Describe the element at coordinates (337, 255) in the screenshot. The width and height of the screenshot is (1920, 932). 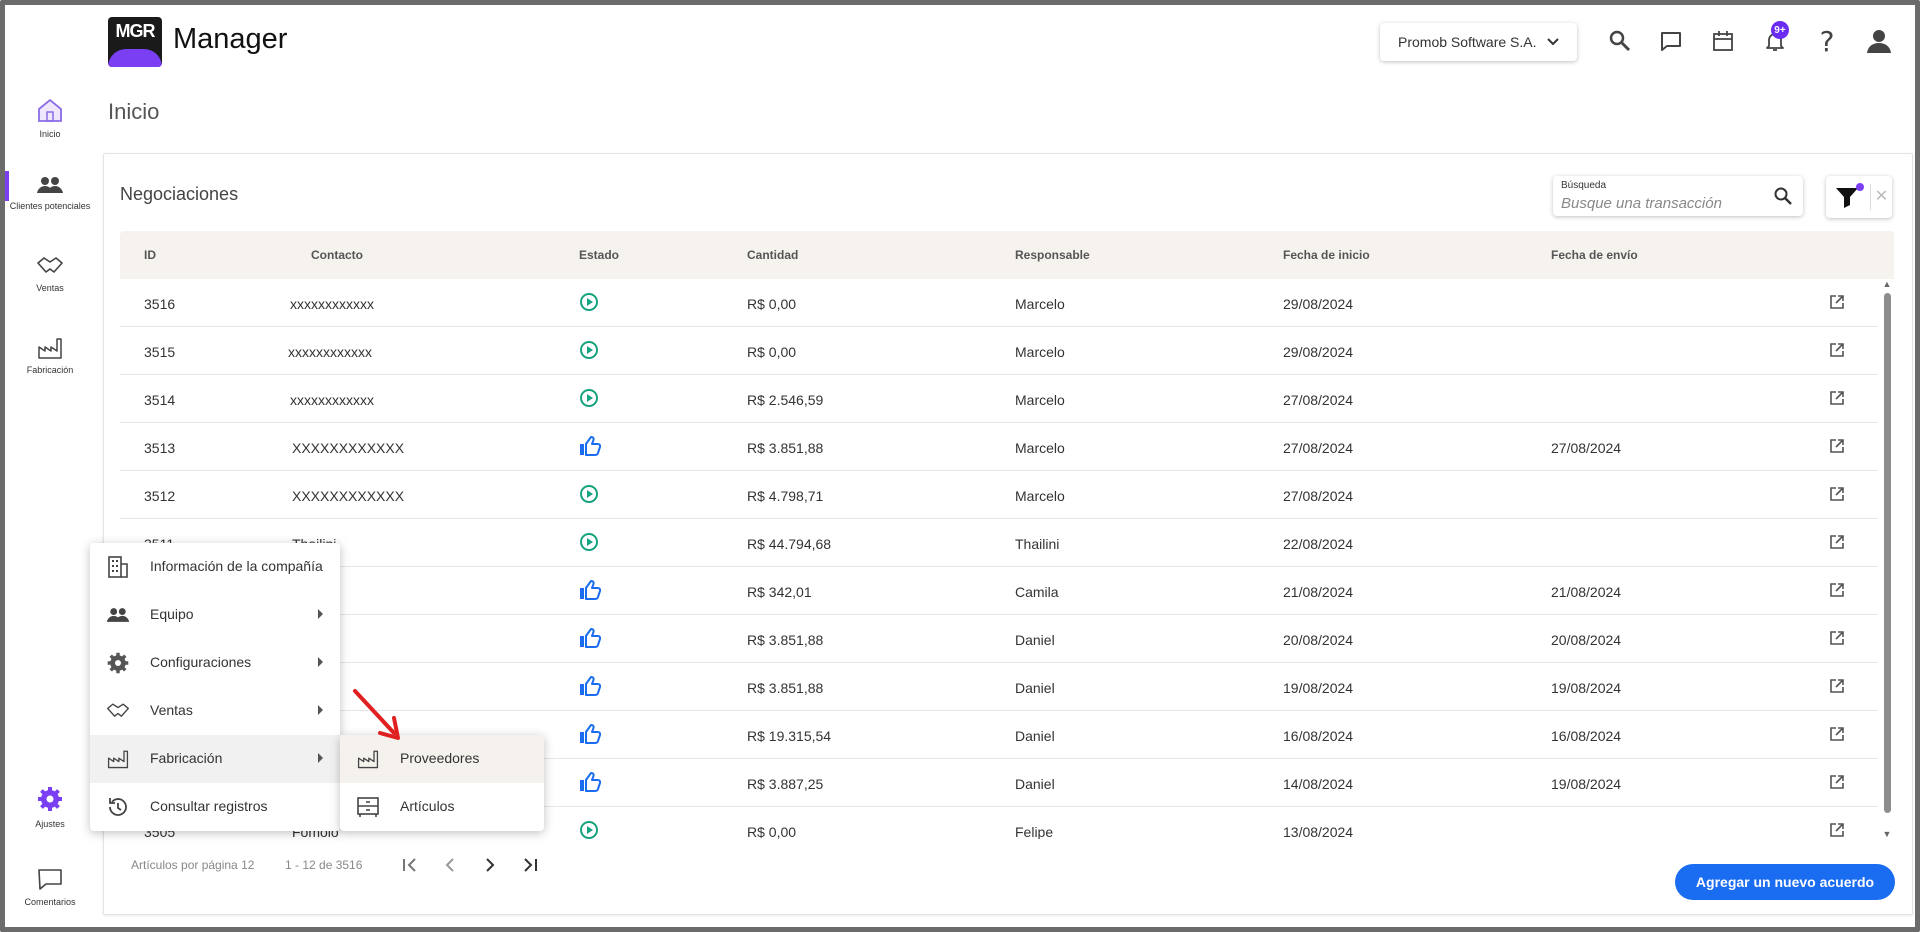
I see `column-header-contact: Contacto` at that location.